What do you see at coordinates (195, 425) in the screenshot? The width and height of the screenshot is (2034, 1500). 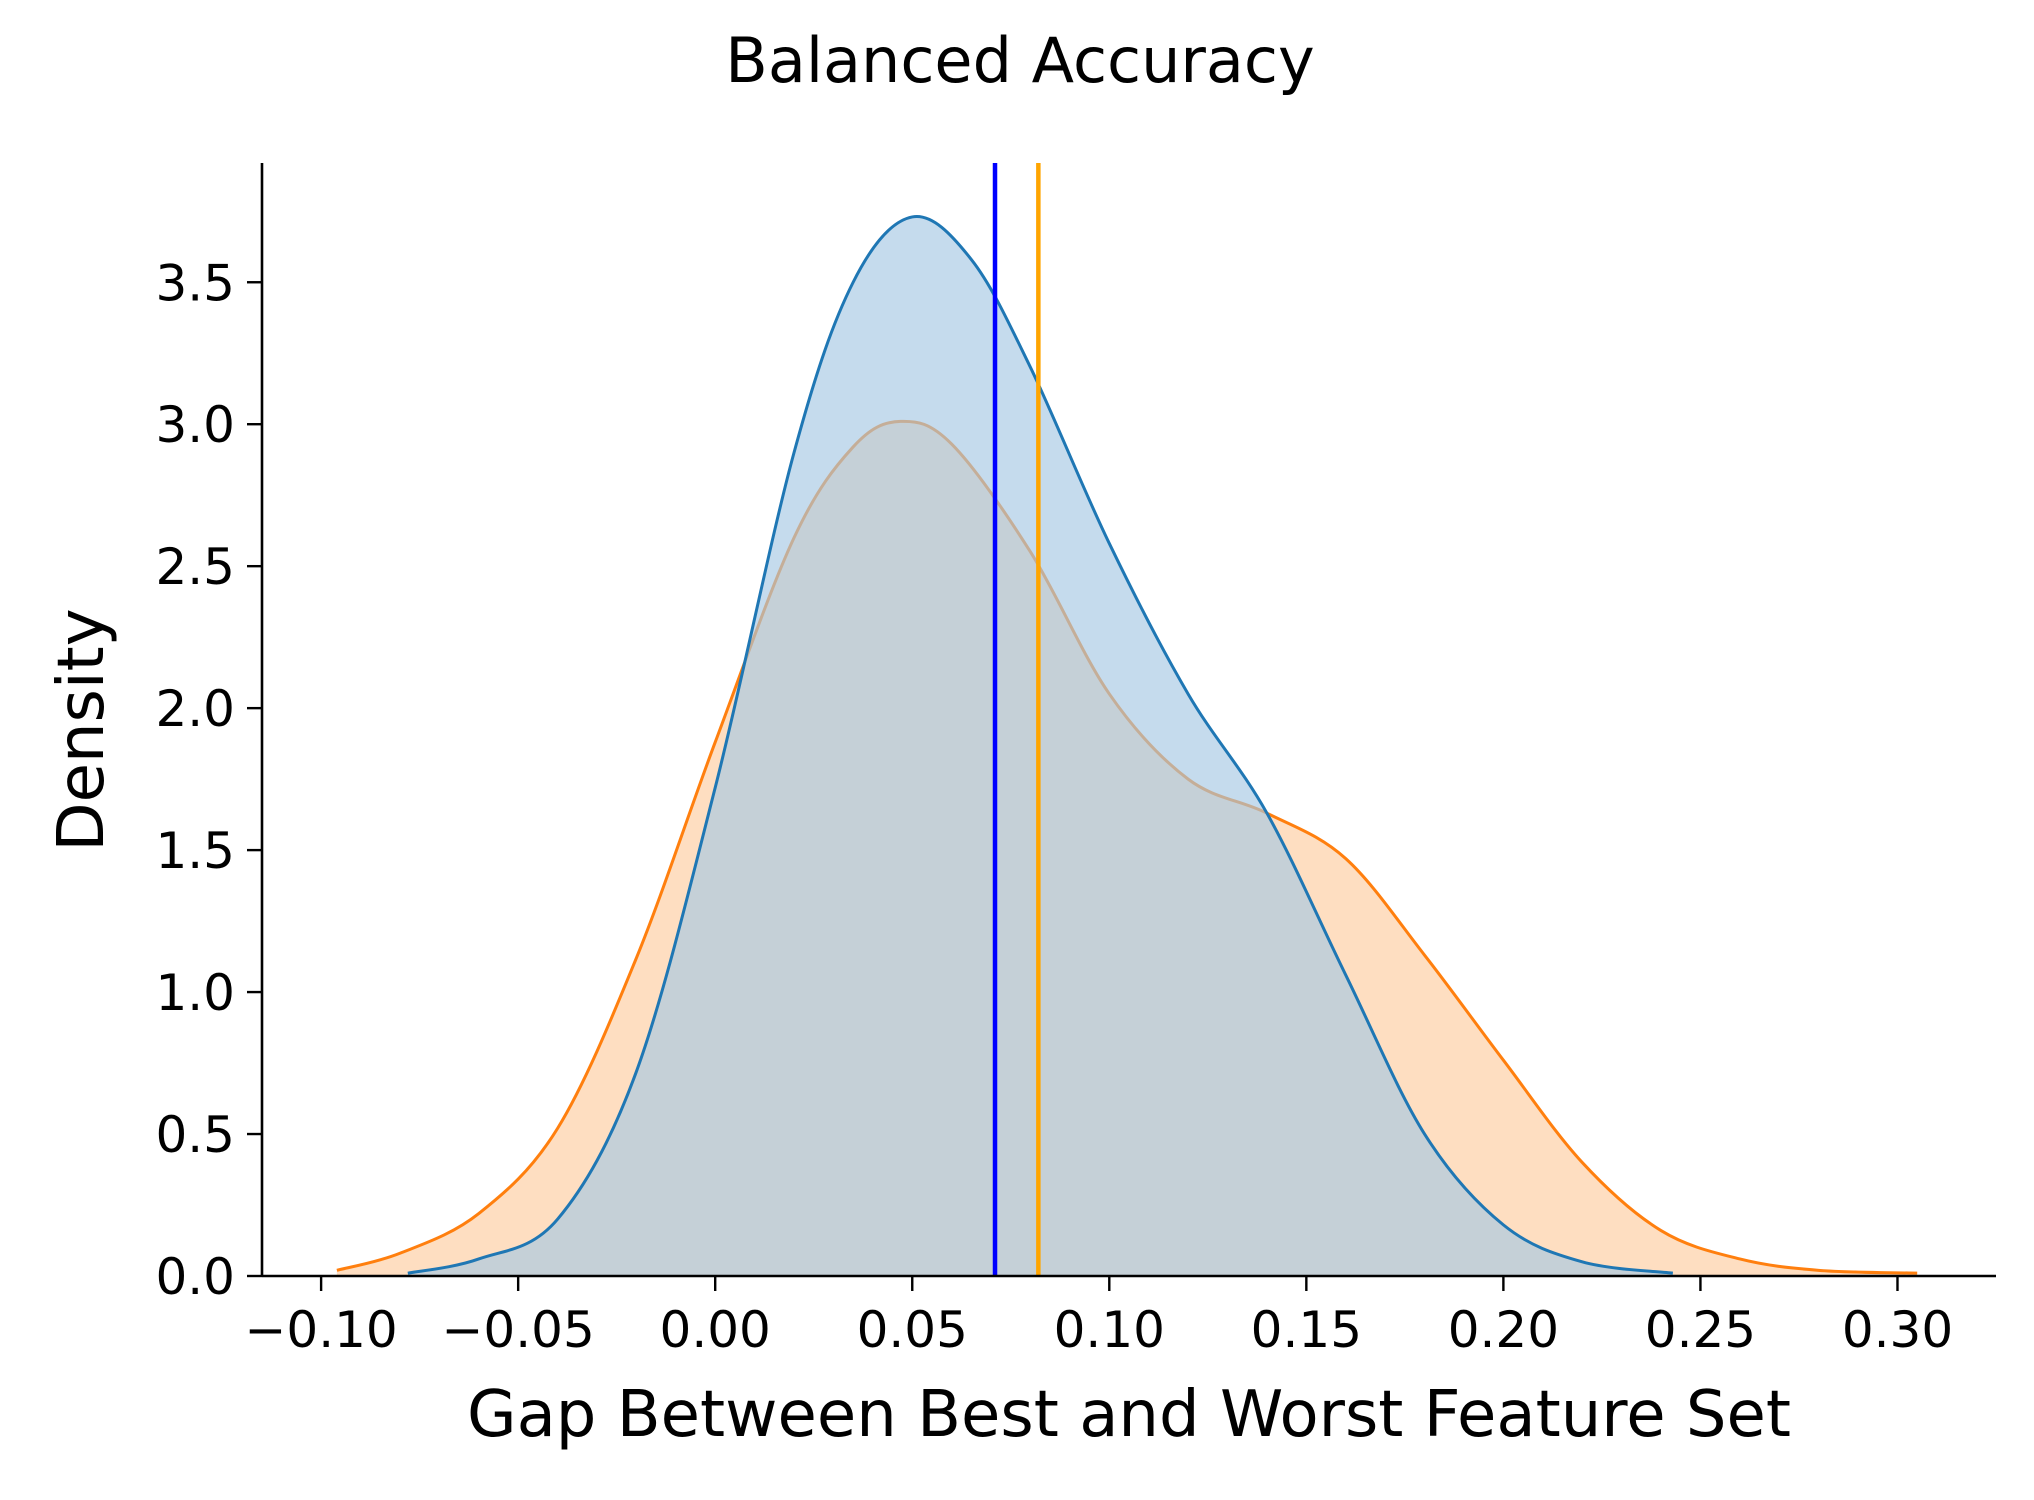 I see `y-tick-label: 3.0` at bounding box center [195, 425].